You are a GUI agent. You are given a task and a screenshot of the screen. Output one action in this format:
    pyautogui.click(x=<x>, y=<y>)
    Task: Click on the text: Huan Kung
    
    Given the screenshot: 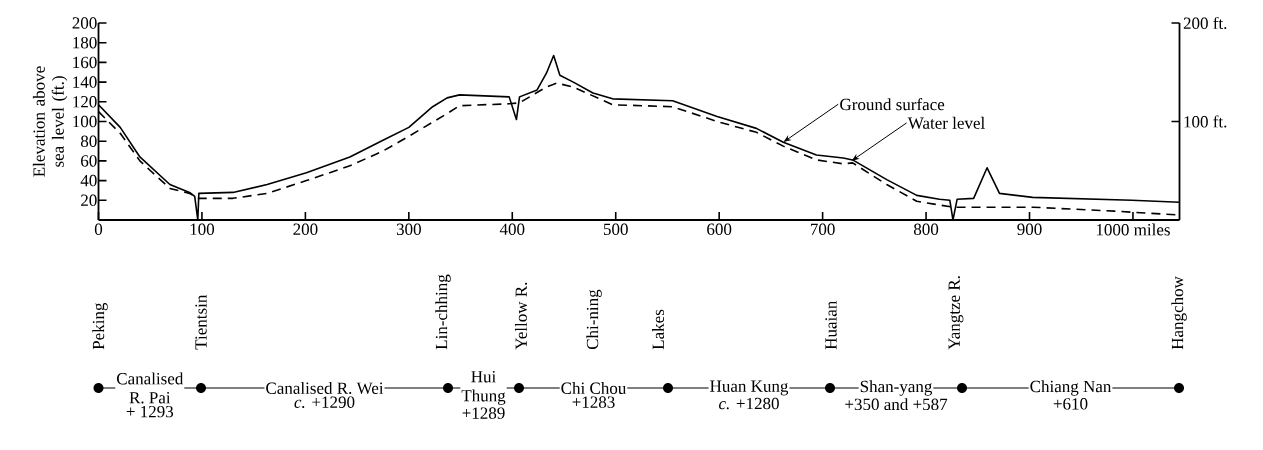 What is the action you would take?
    pyautogui.click(x=749, y=388)
    